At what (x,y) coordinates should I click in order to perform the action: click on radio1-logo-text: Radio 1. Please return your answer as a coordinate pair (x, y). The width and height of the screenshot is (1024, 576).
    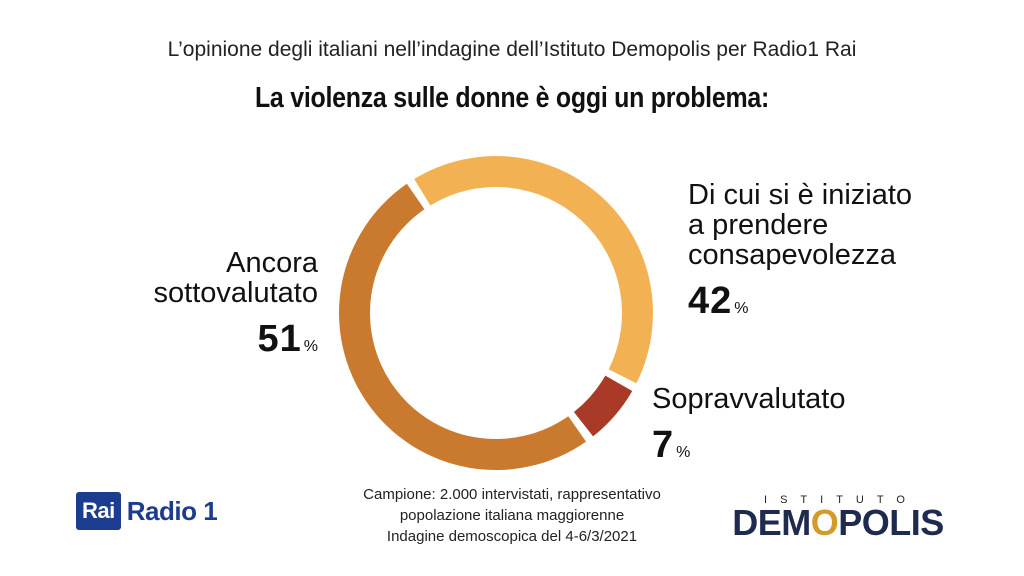
    Looking at the image, I should click on (172, 510).